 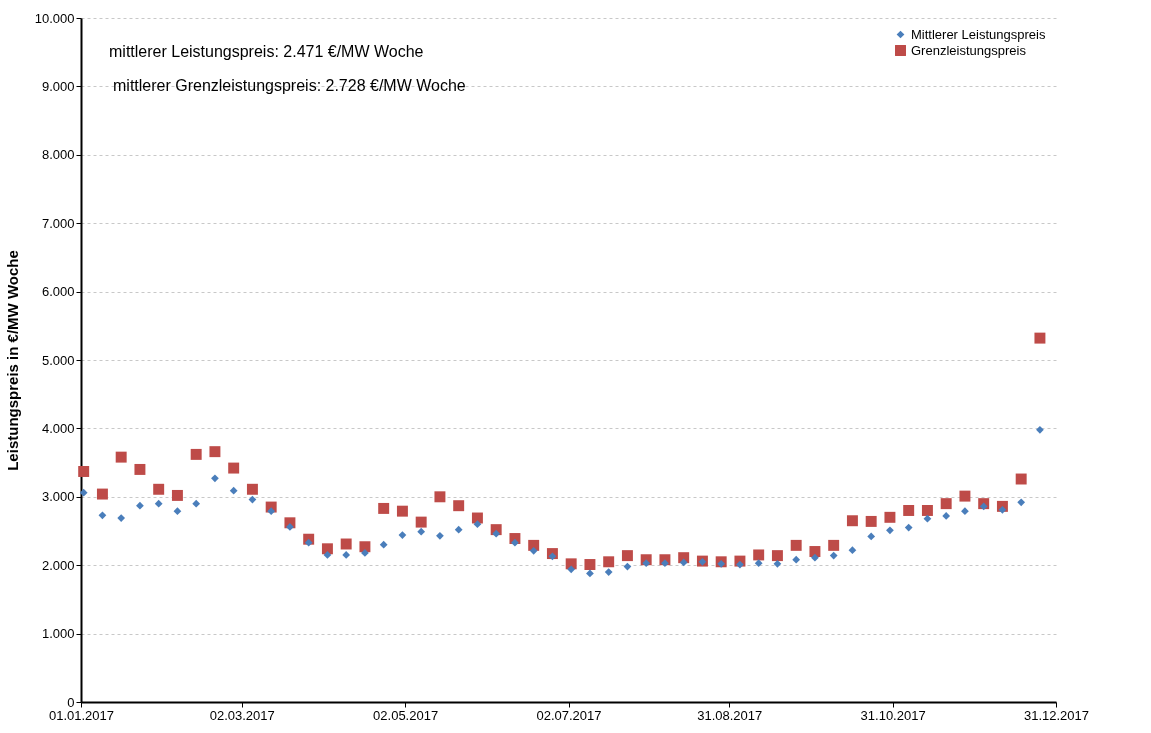 I want to click on y-tick-label: 3.000, so click(x=58, y=497).